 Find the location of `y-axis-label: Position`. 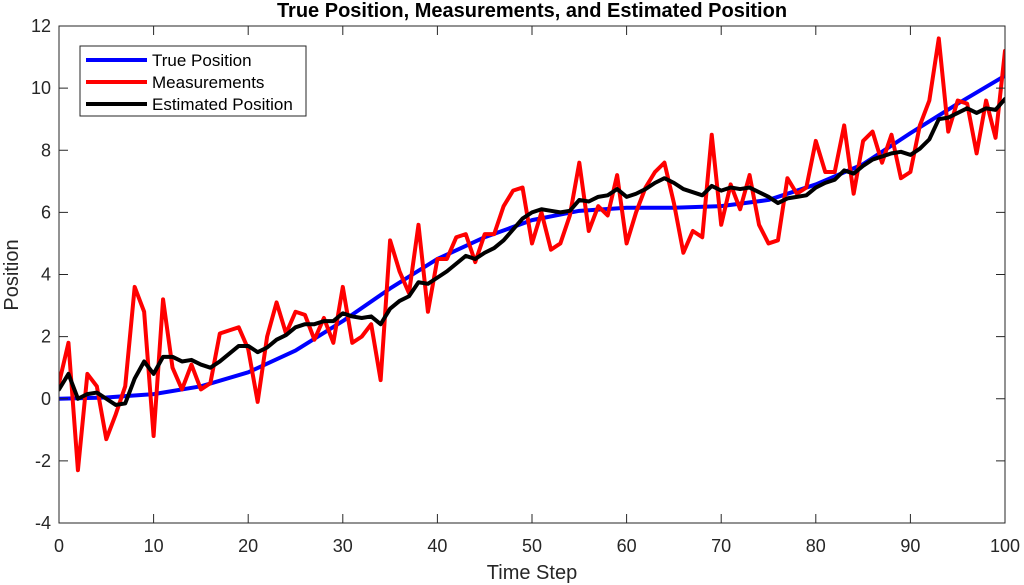

y-axis-label: Position is located at coordinates (12, 274).